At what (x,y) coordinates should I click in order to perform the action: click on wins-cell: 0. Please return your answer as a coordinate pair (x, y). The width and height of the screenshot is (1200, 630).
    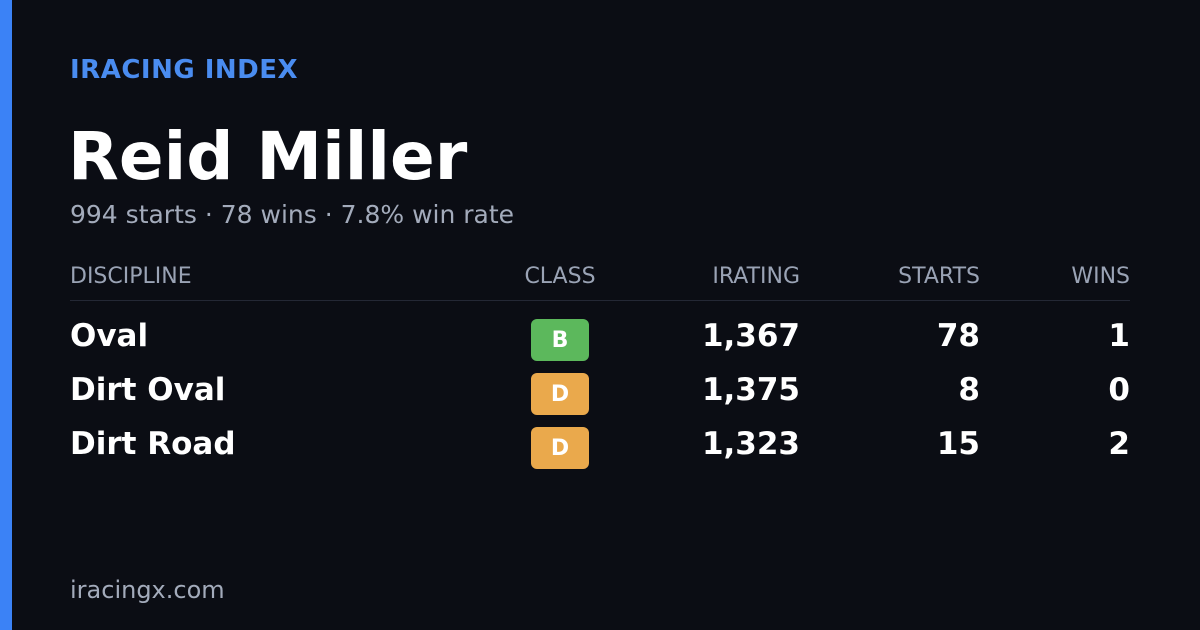
    Looking at the image, I should click on (1119, 390).